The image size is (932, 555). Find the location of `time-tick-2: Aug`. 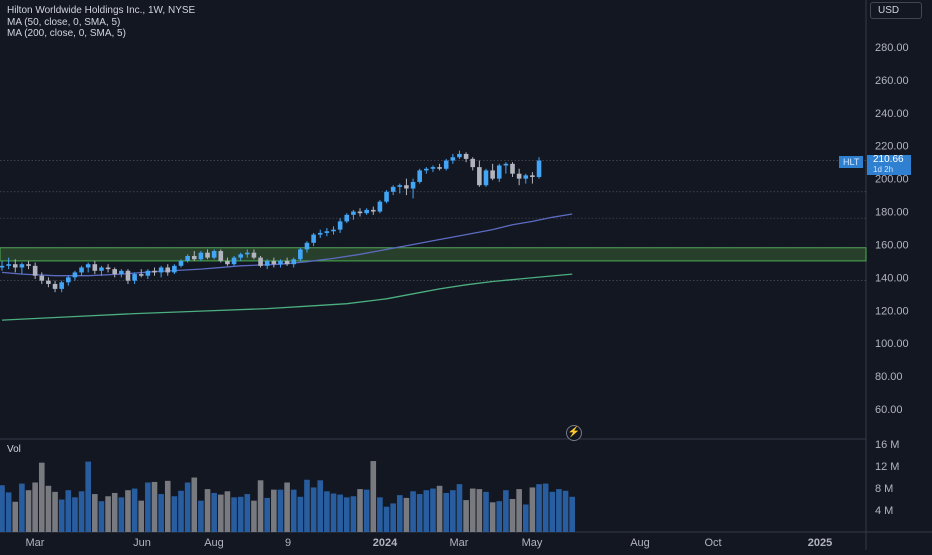

time-tick-2: Aug is located at coordinates (214, 543).